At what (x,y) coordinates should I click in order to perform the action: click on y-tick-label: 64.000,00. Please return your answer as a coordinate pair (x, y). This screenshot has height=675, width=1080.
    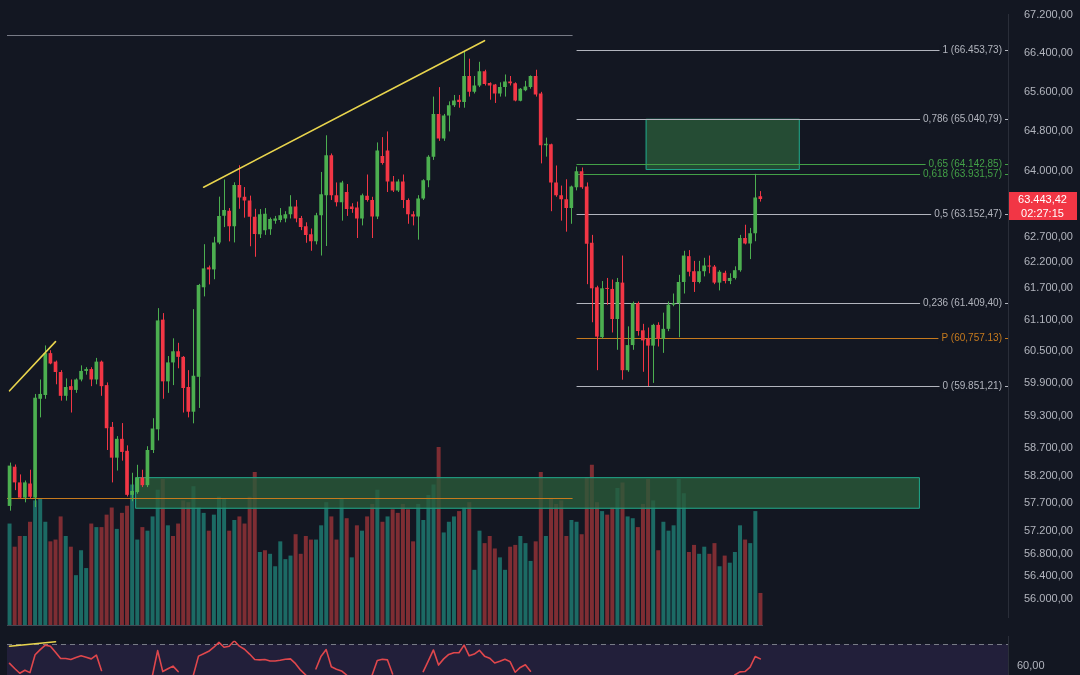
    Looking at the image, I should click on (1048, 170).